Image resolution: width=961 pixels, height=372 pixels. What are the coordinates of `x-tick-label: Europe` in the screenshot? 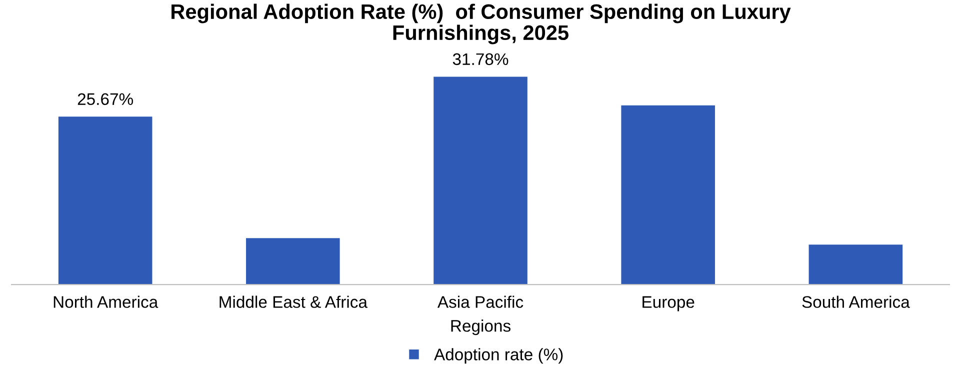 It's located at (668, 304).